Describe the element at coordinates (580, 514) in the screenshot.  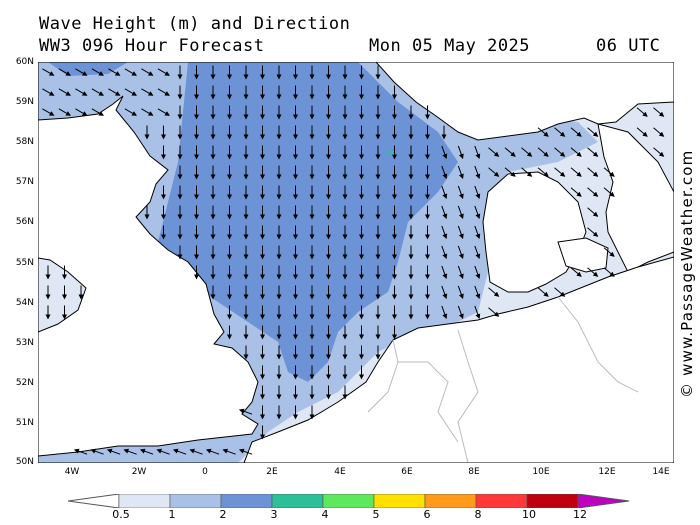
I see `legend-label: 12` at that location.